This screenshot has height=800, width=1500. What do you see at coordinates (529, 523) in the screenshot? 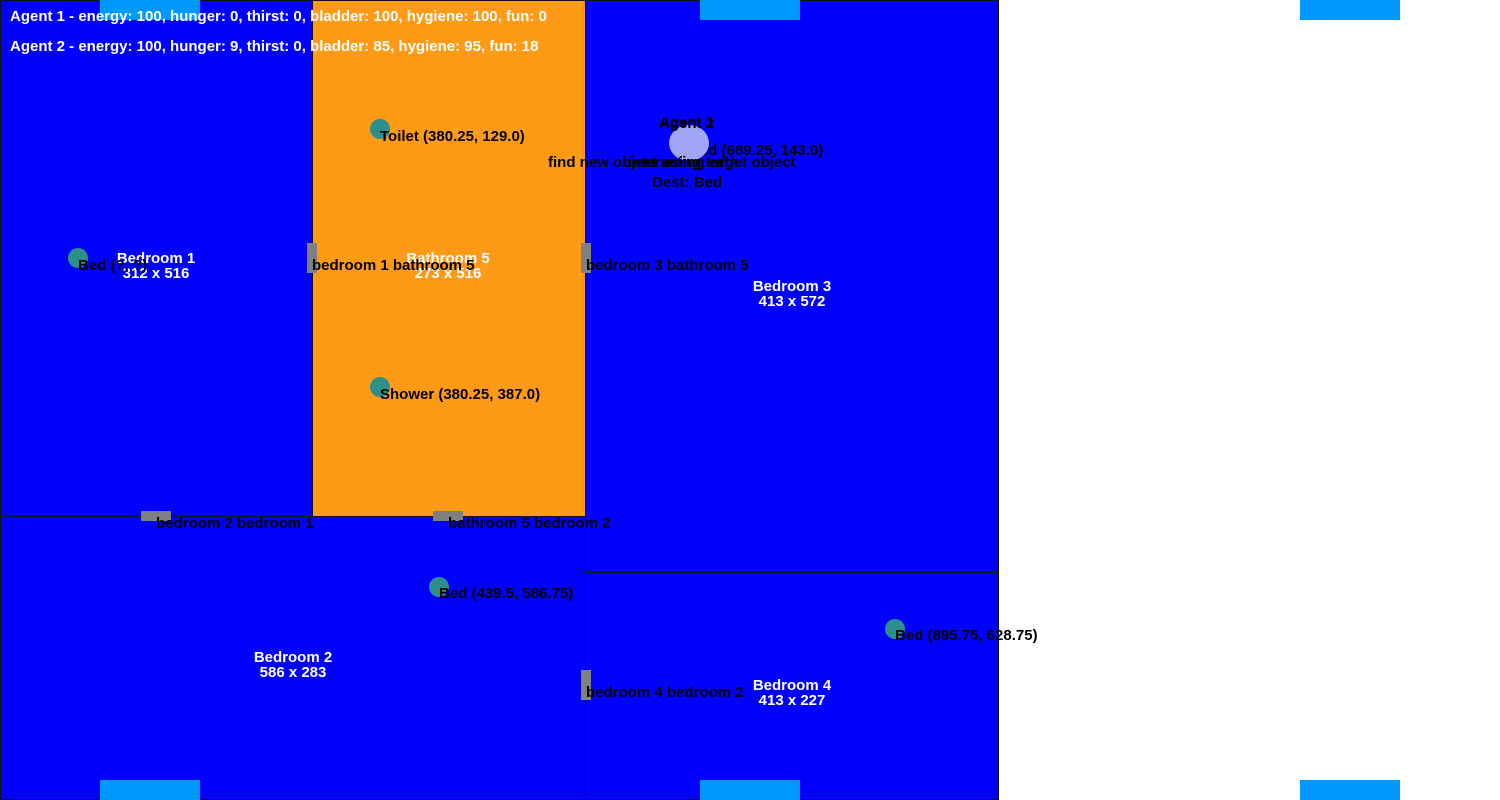
I see `door-label: bathroom 5 bedroom 2` at bounding box center [529, 523].